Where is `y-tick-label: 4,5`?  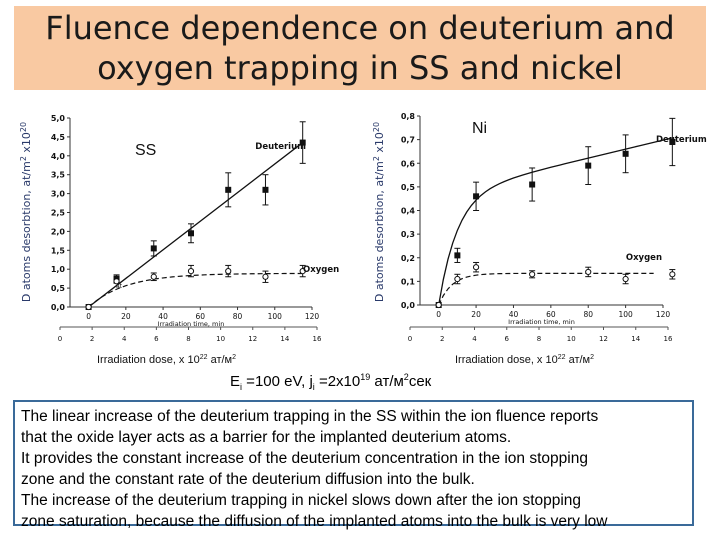
y-tick-label: 4,5 is located at coordinates (58, 137).